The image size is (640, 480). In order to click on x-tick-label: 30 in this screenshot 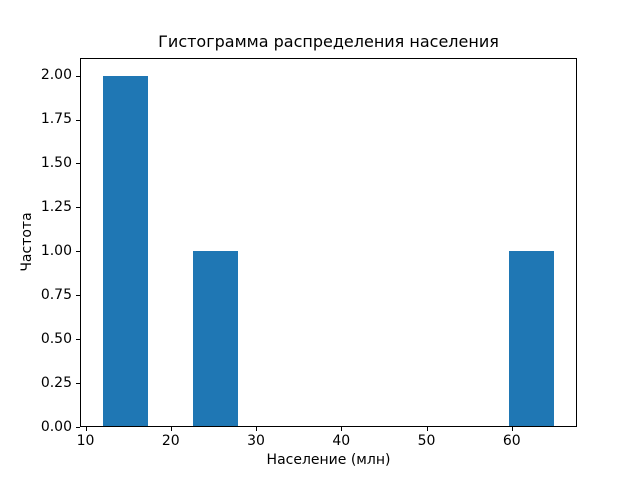, I will do `click(256, 441)`.